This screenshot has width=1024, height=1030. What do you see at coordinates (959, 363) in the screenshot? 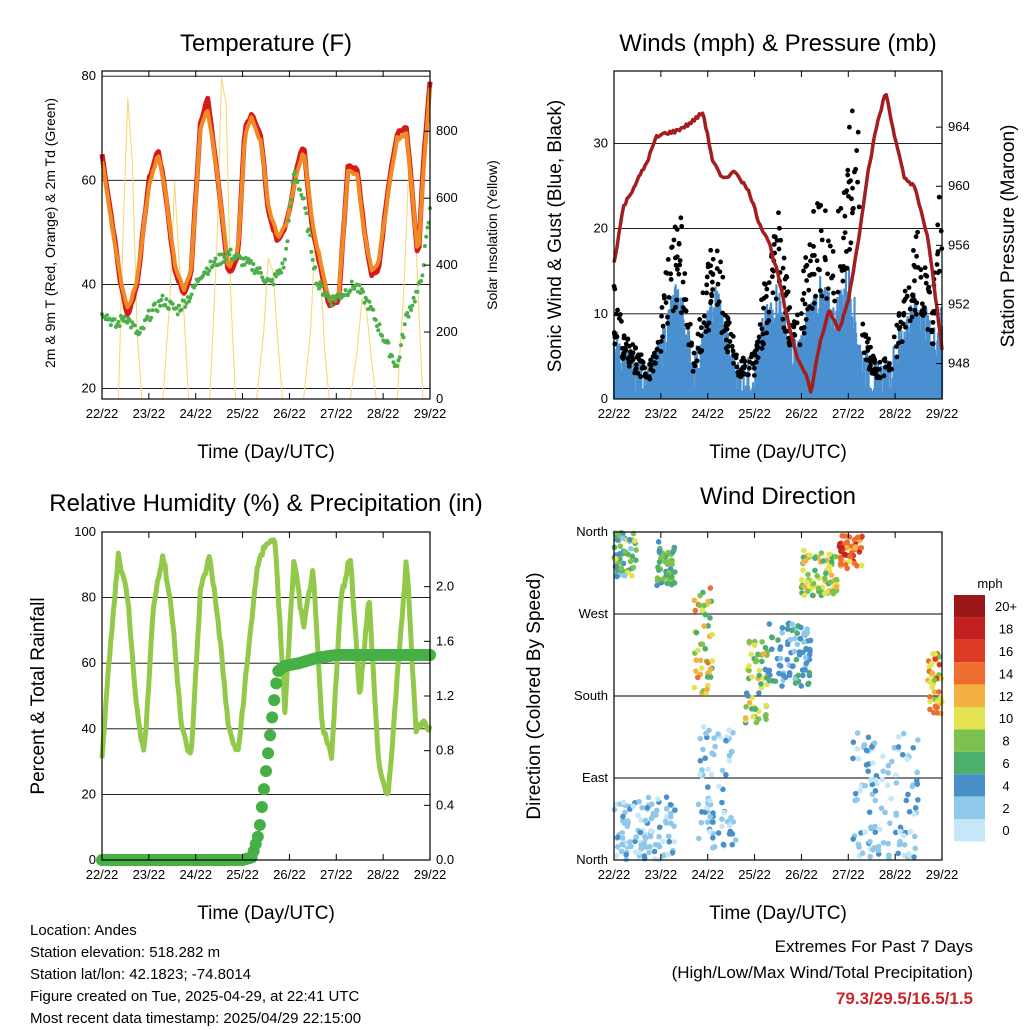
I see `right-tick-label: 948` at bounding box center [959, 363].